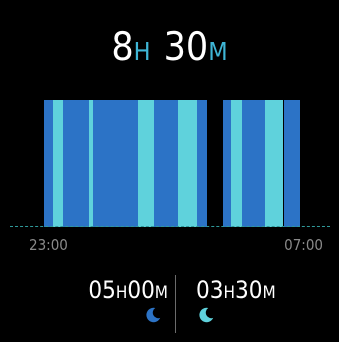  Describe the element at coordinates (210, 290) in the screenshot. I see `light-sleep-hours: 03` at that location.